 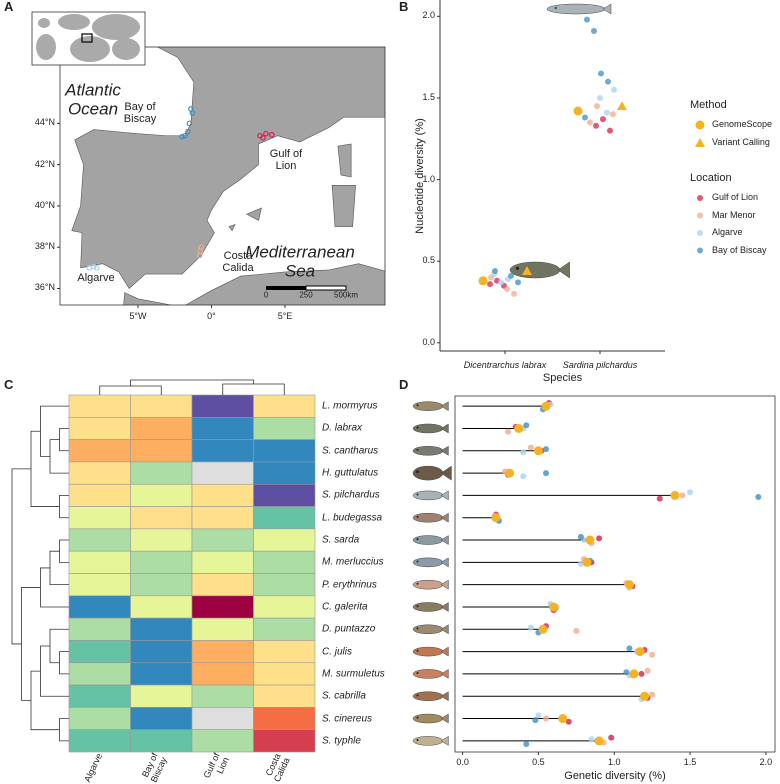 What do you see at coordinates (505, 365) in the screenshot?
I see `x-tick-label: Dicentrarchus labrax` at bounding box center [505, 365].